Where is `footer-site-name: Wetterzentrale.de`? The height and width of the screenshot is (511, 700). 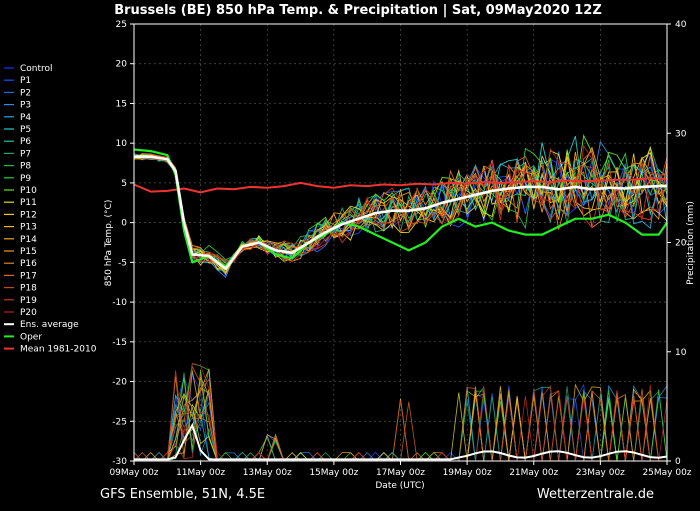
footer-site-name: Wetterzentrale.de is located at coordinates (595, 494).